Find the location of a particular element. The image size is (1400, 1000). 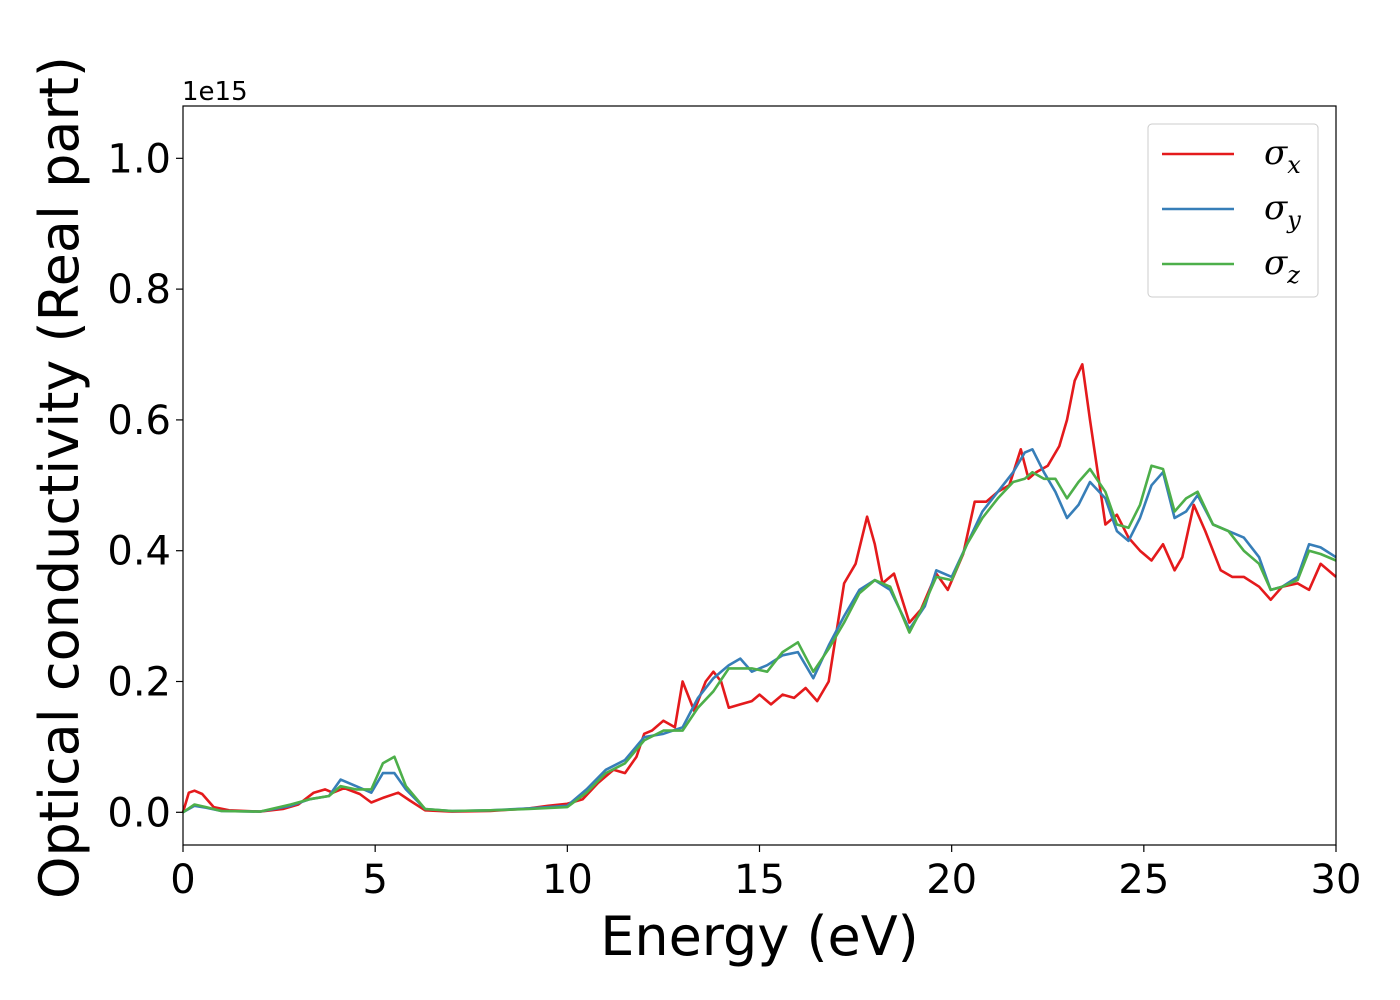

legend-label-z: σz is located at coordinates (1282, 266).